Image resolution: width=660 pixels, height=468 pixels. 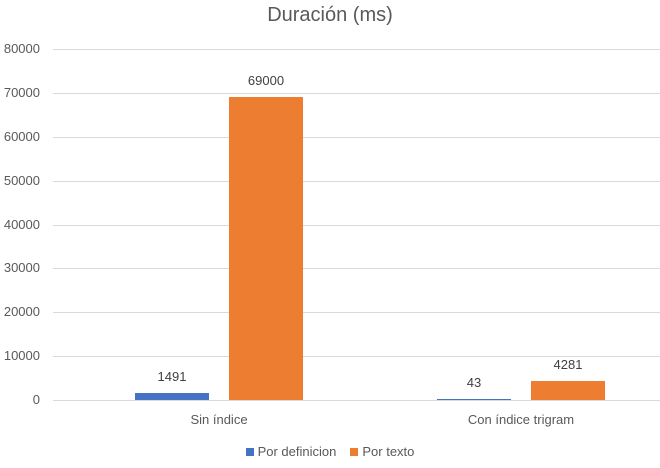 I want to click on legend: Por definicion Por texto, so click(x=330, y=451).